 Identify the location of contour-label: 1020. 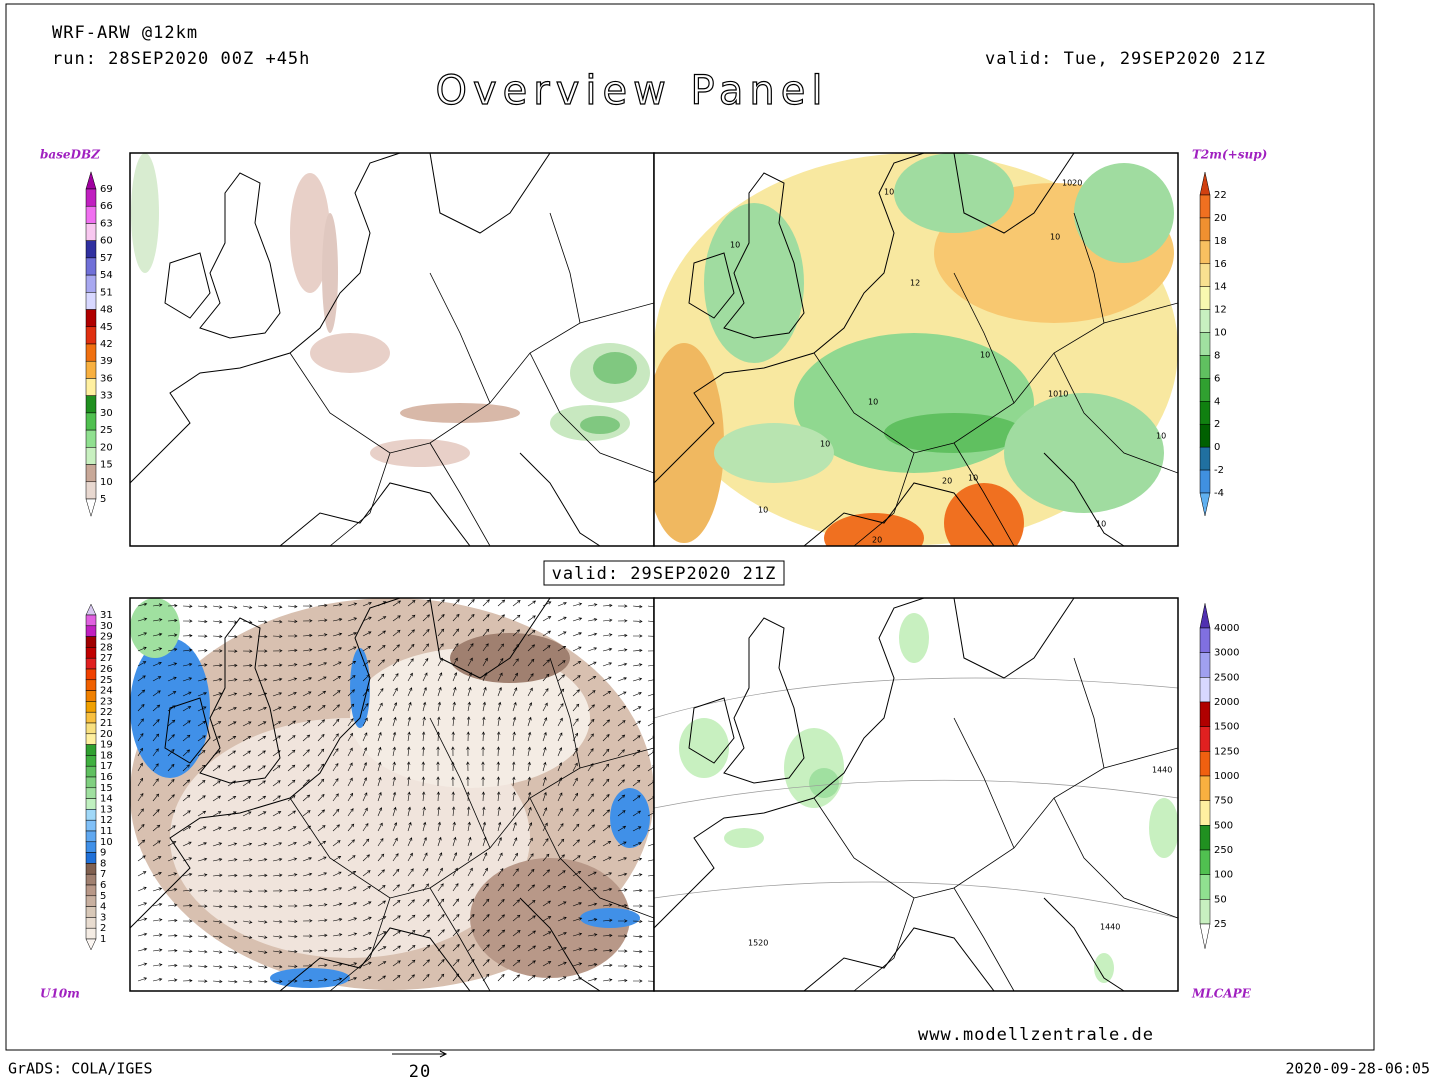
(1072, 183).